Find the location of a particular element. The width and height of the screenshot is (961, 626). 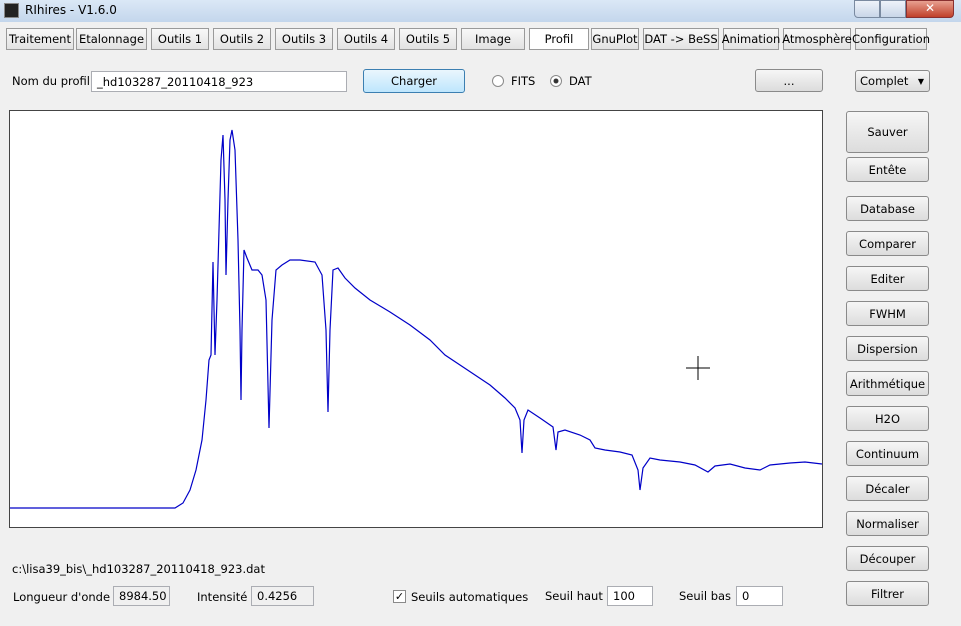

fits-label: FITS is located at coordinates (523, 81).